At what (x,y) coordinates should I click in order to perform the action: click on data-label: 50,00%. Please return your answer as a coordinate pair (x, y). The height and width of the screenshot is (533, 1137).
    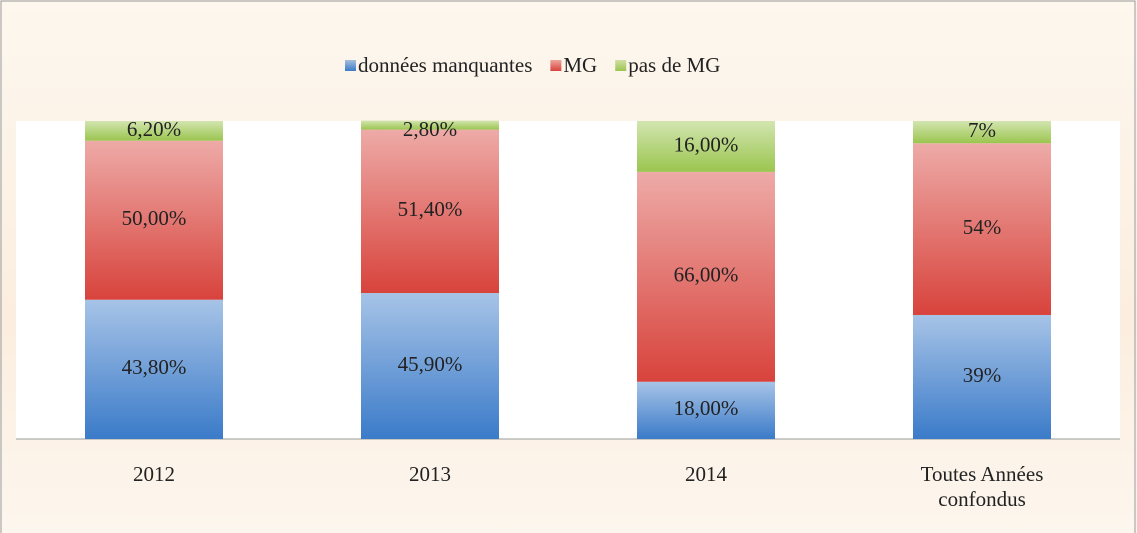
    Looking at the image, I should click on (154, 218).